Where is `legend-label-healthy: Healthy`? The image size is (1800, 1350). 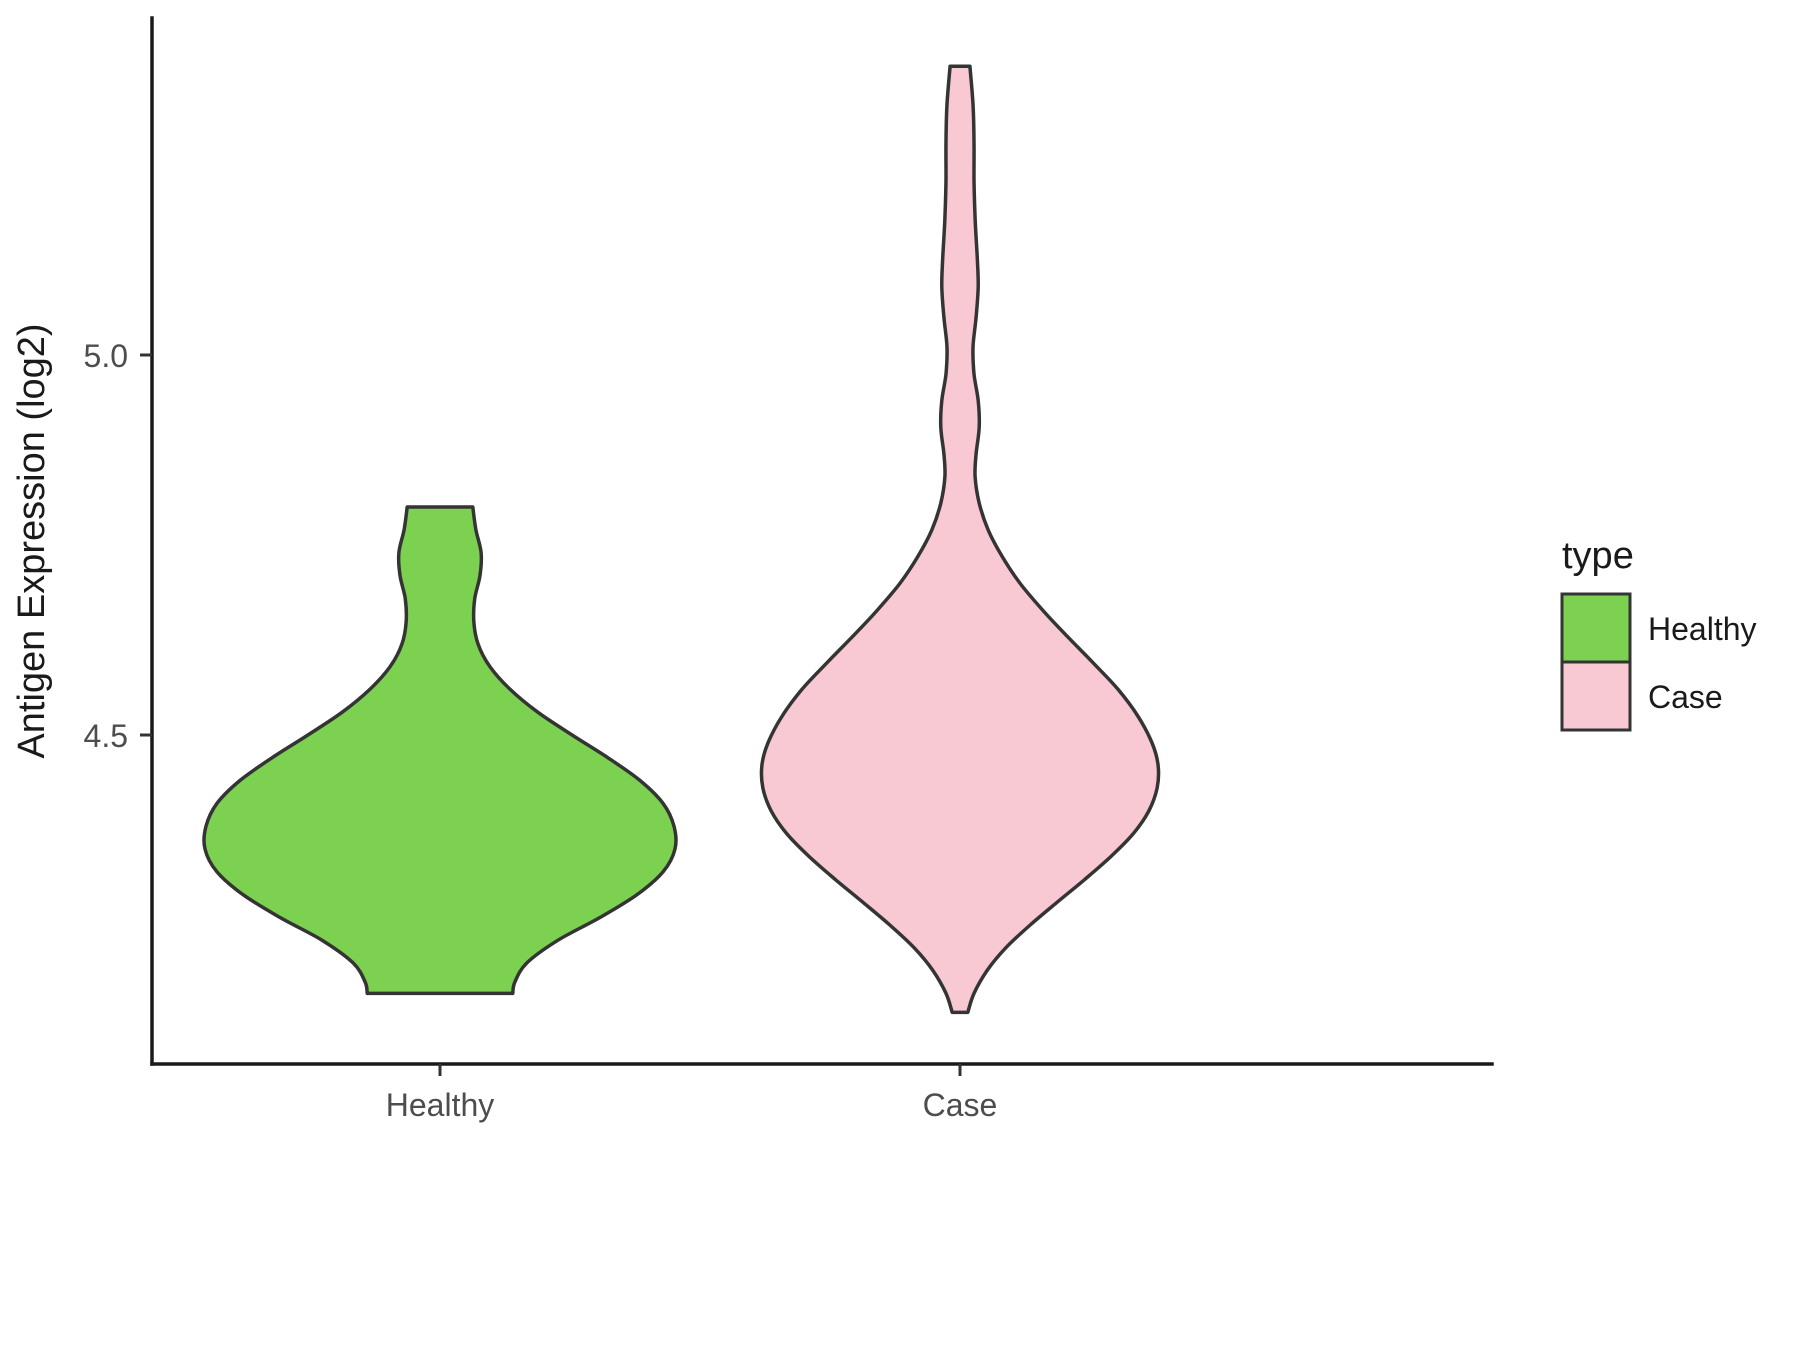 legend-label-healthy: Healthy is located at coordinates (1702, 629).